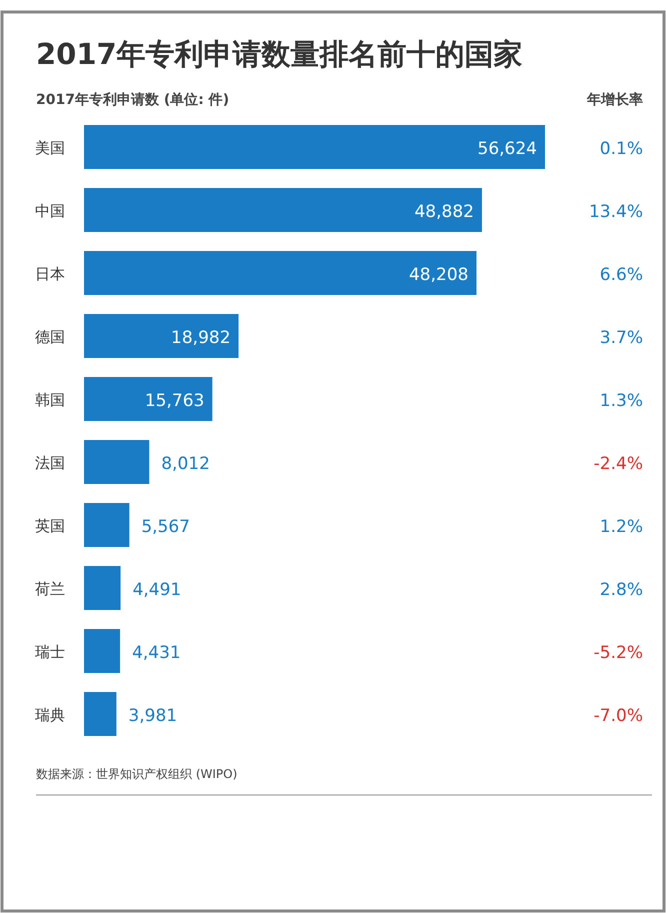  Describe the element at coordinates (157, 590) in the screenshot. I see `data-label: 4,491` at that location.